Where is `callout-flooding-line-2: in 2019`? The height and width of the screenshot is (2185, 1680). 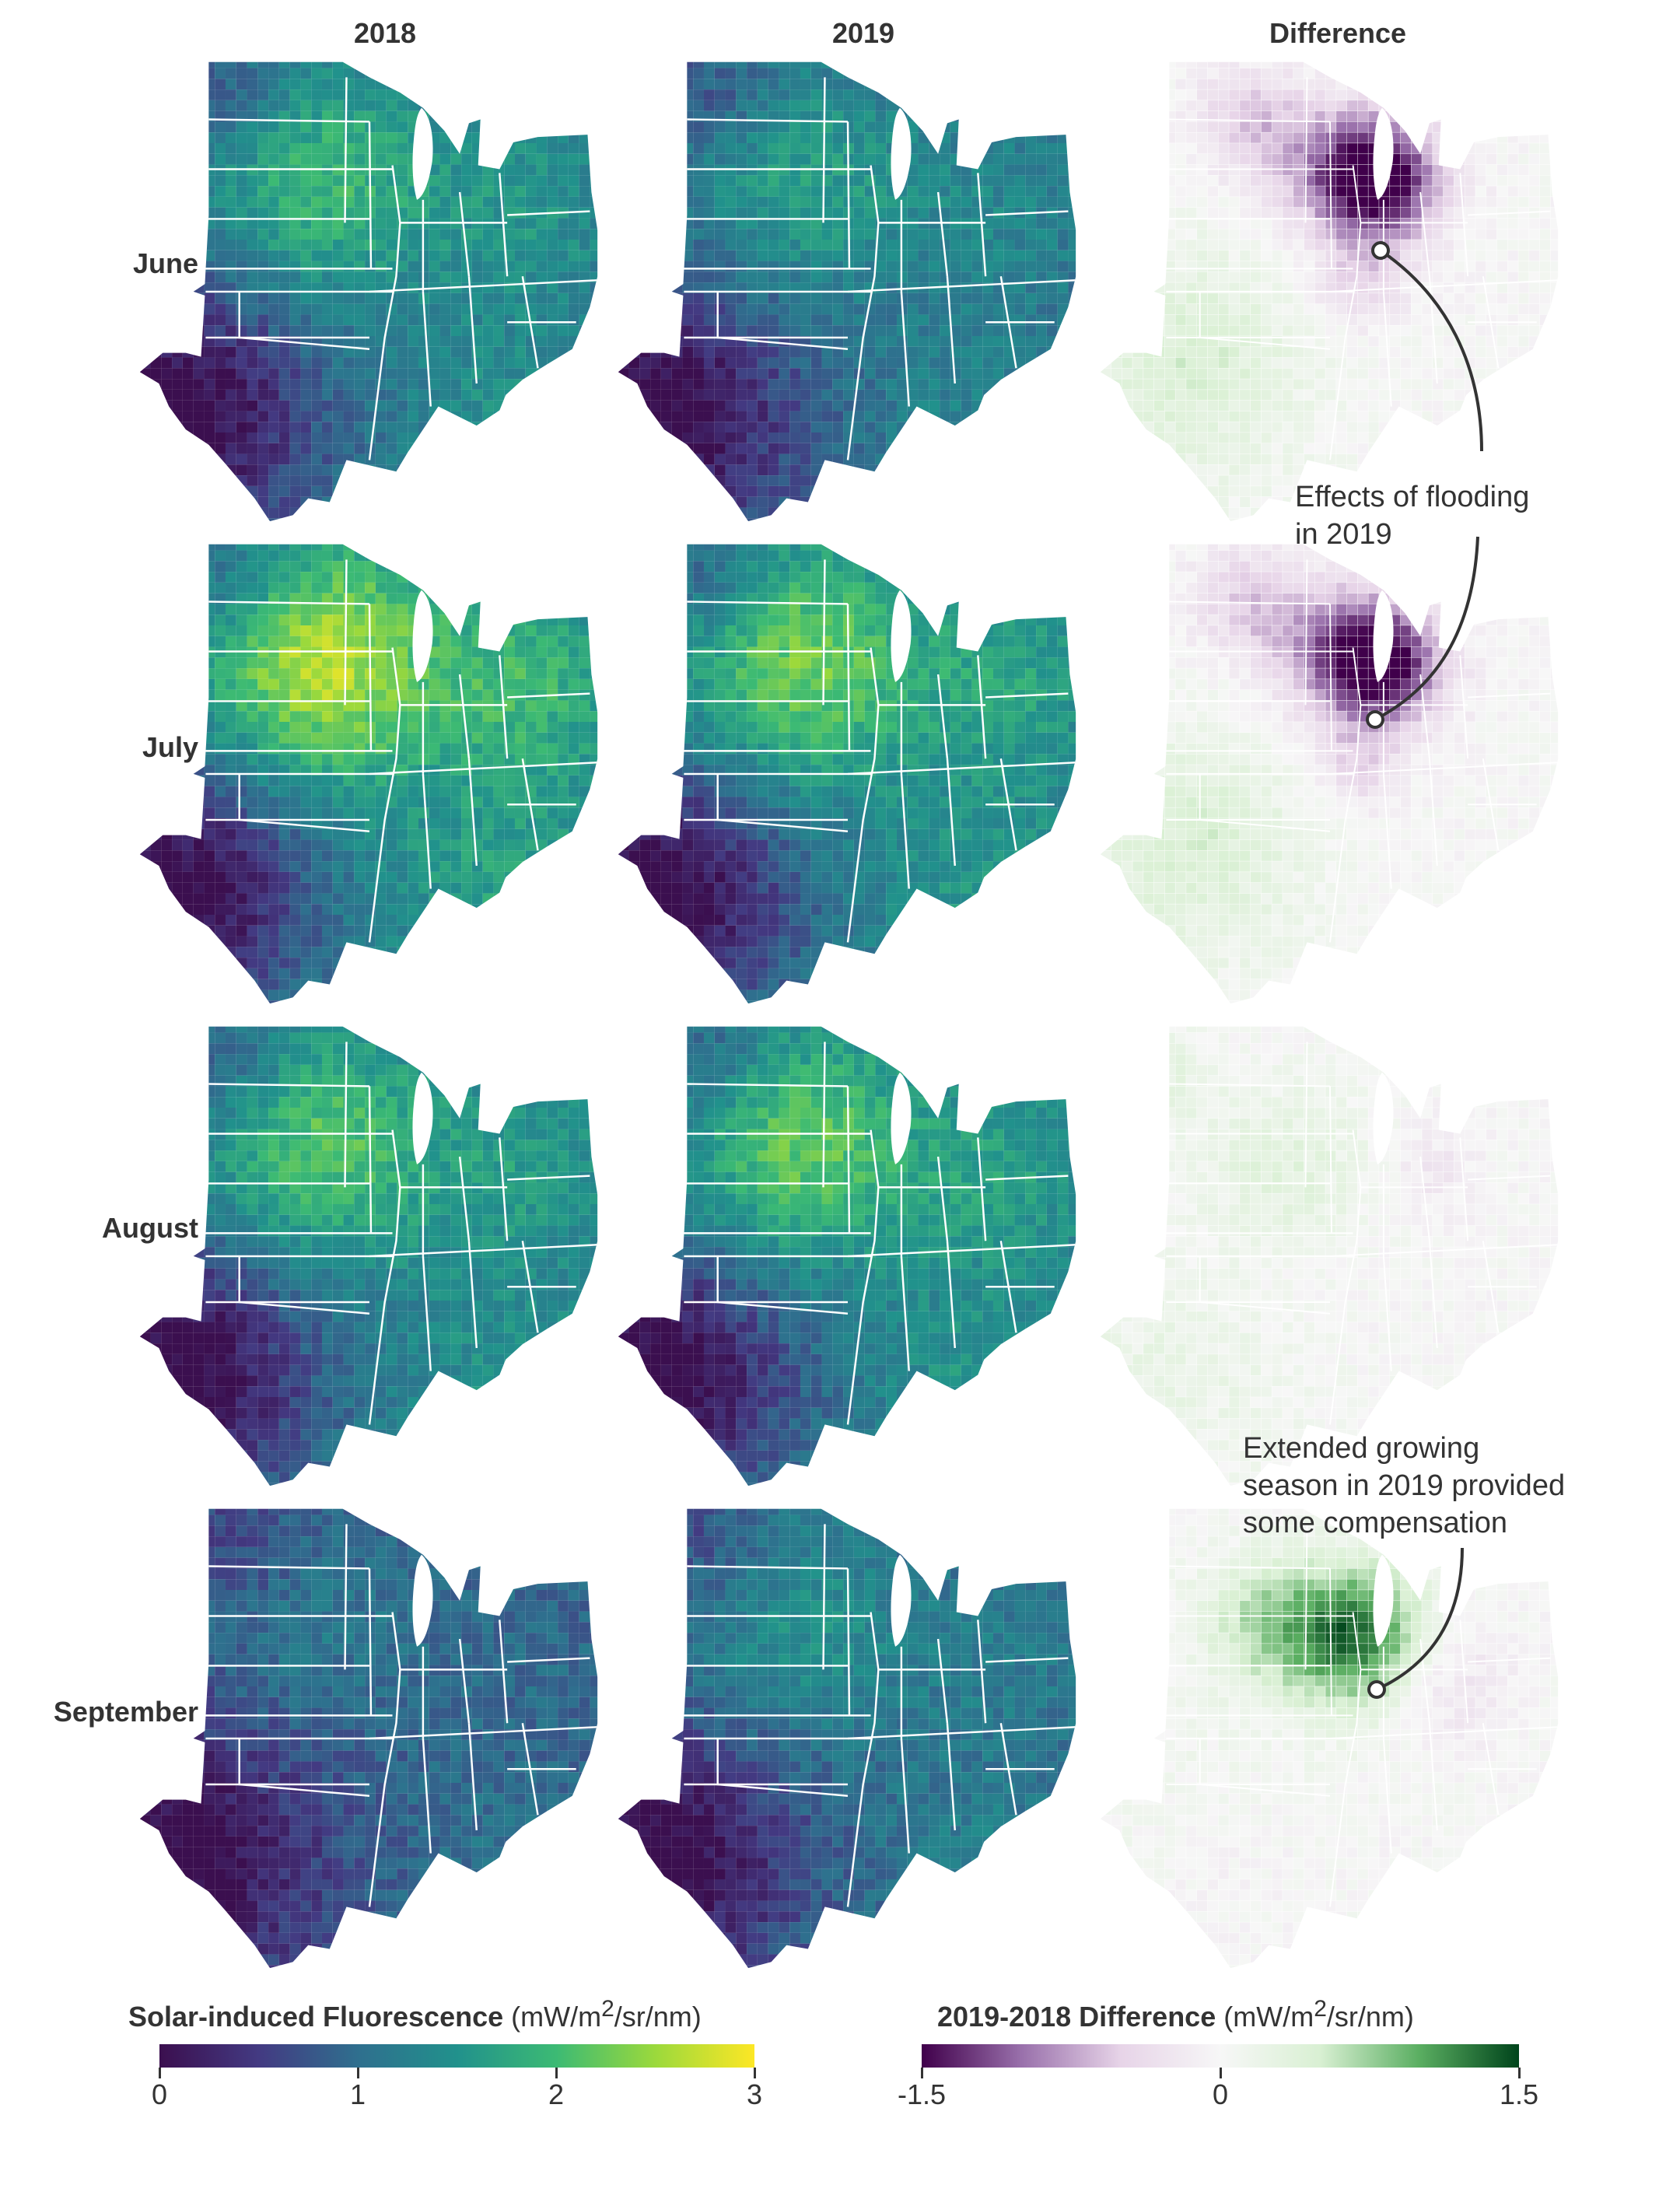
callout-flooding-line-2: in 2019 is located at coordinates (1412, 534).